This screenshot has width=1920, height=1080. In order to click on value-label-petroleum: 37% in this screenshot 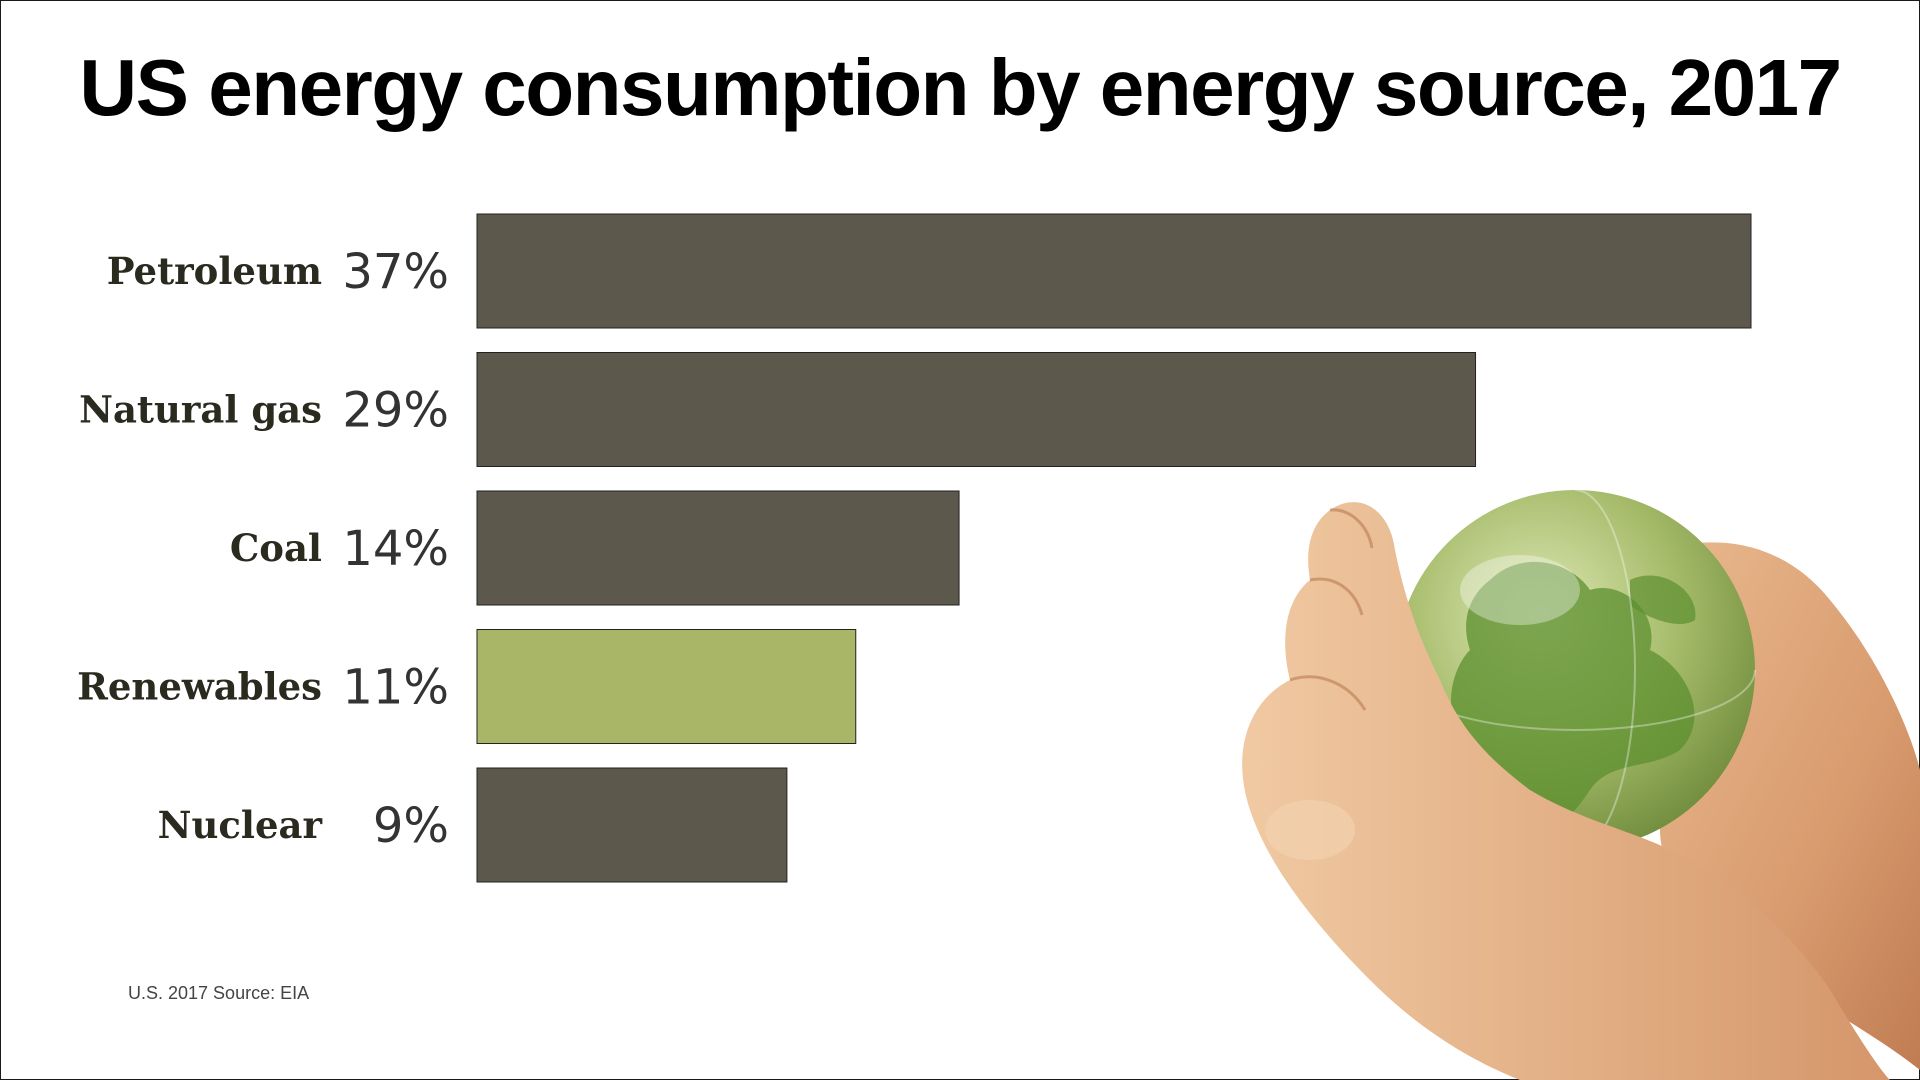, I will do `click(395, 272)`.